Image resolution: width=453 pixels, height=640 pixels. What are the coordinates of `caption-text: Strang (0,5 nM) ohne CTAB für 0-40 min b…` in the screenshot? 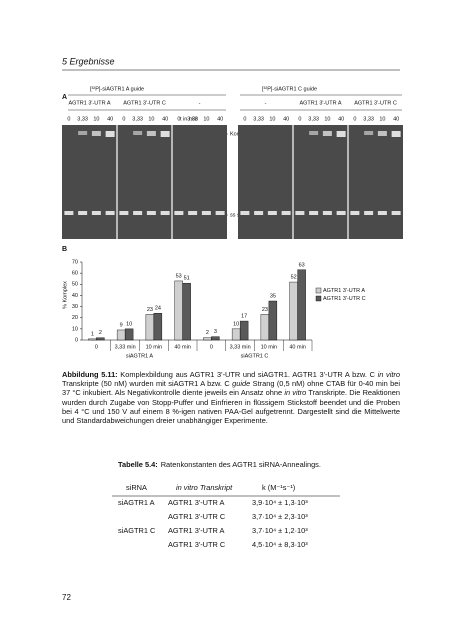 It's located at (231, 388).